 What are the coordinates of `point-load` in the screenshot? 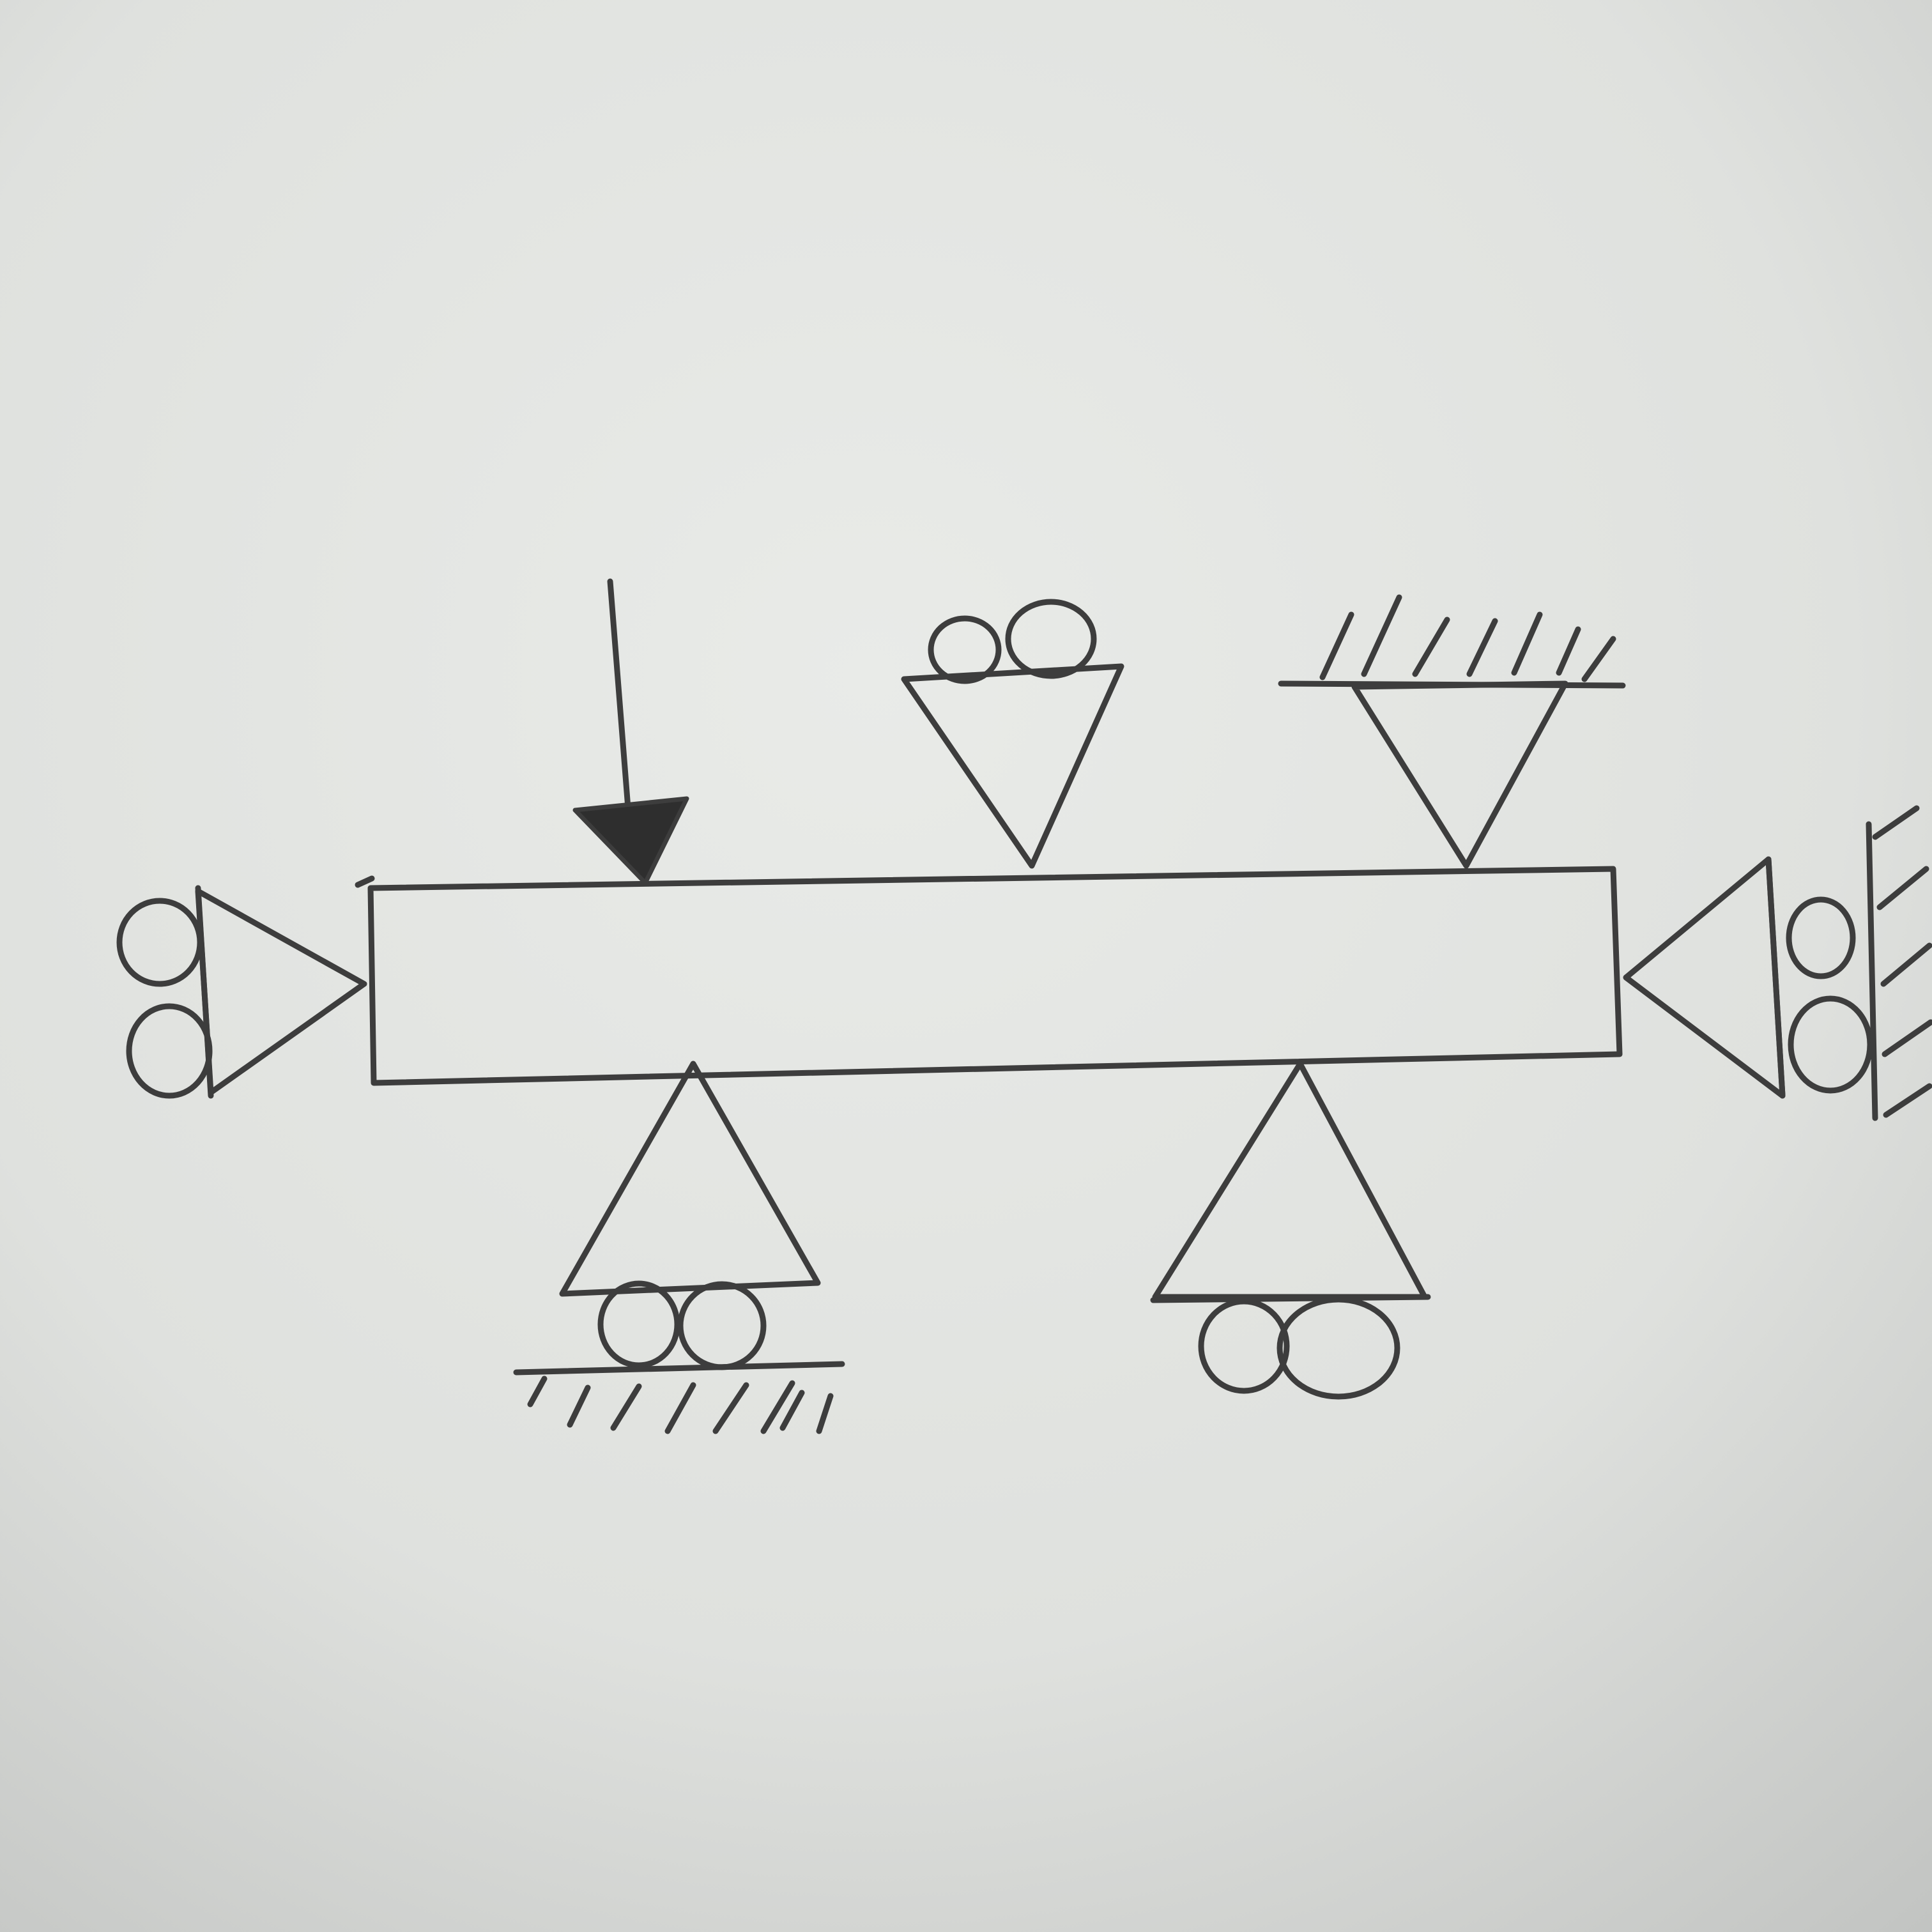 It's located at (630, 731).